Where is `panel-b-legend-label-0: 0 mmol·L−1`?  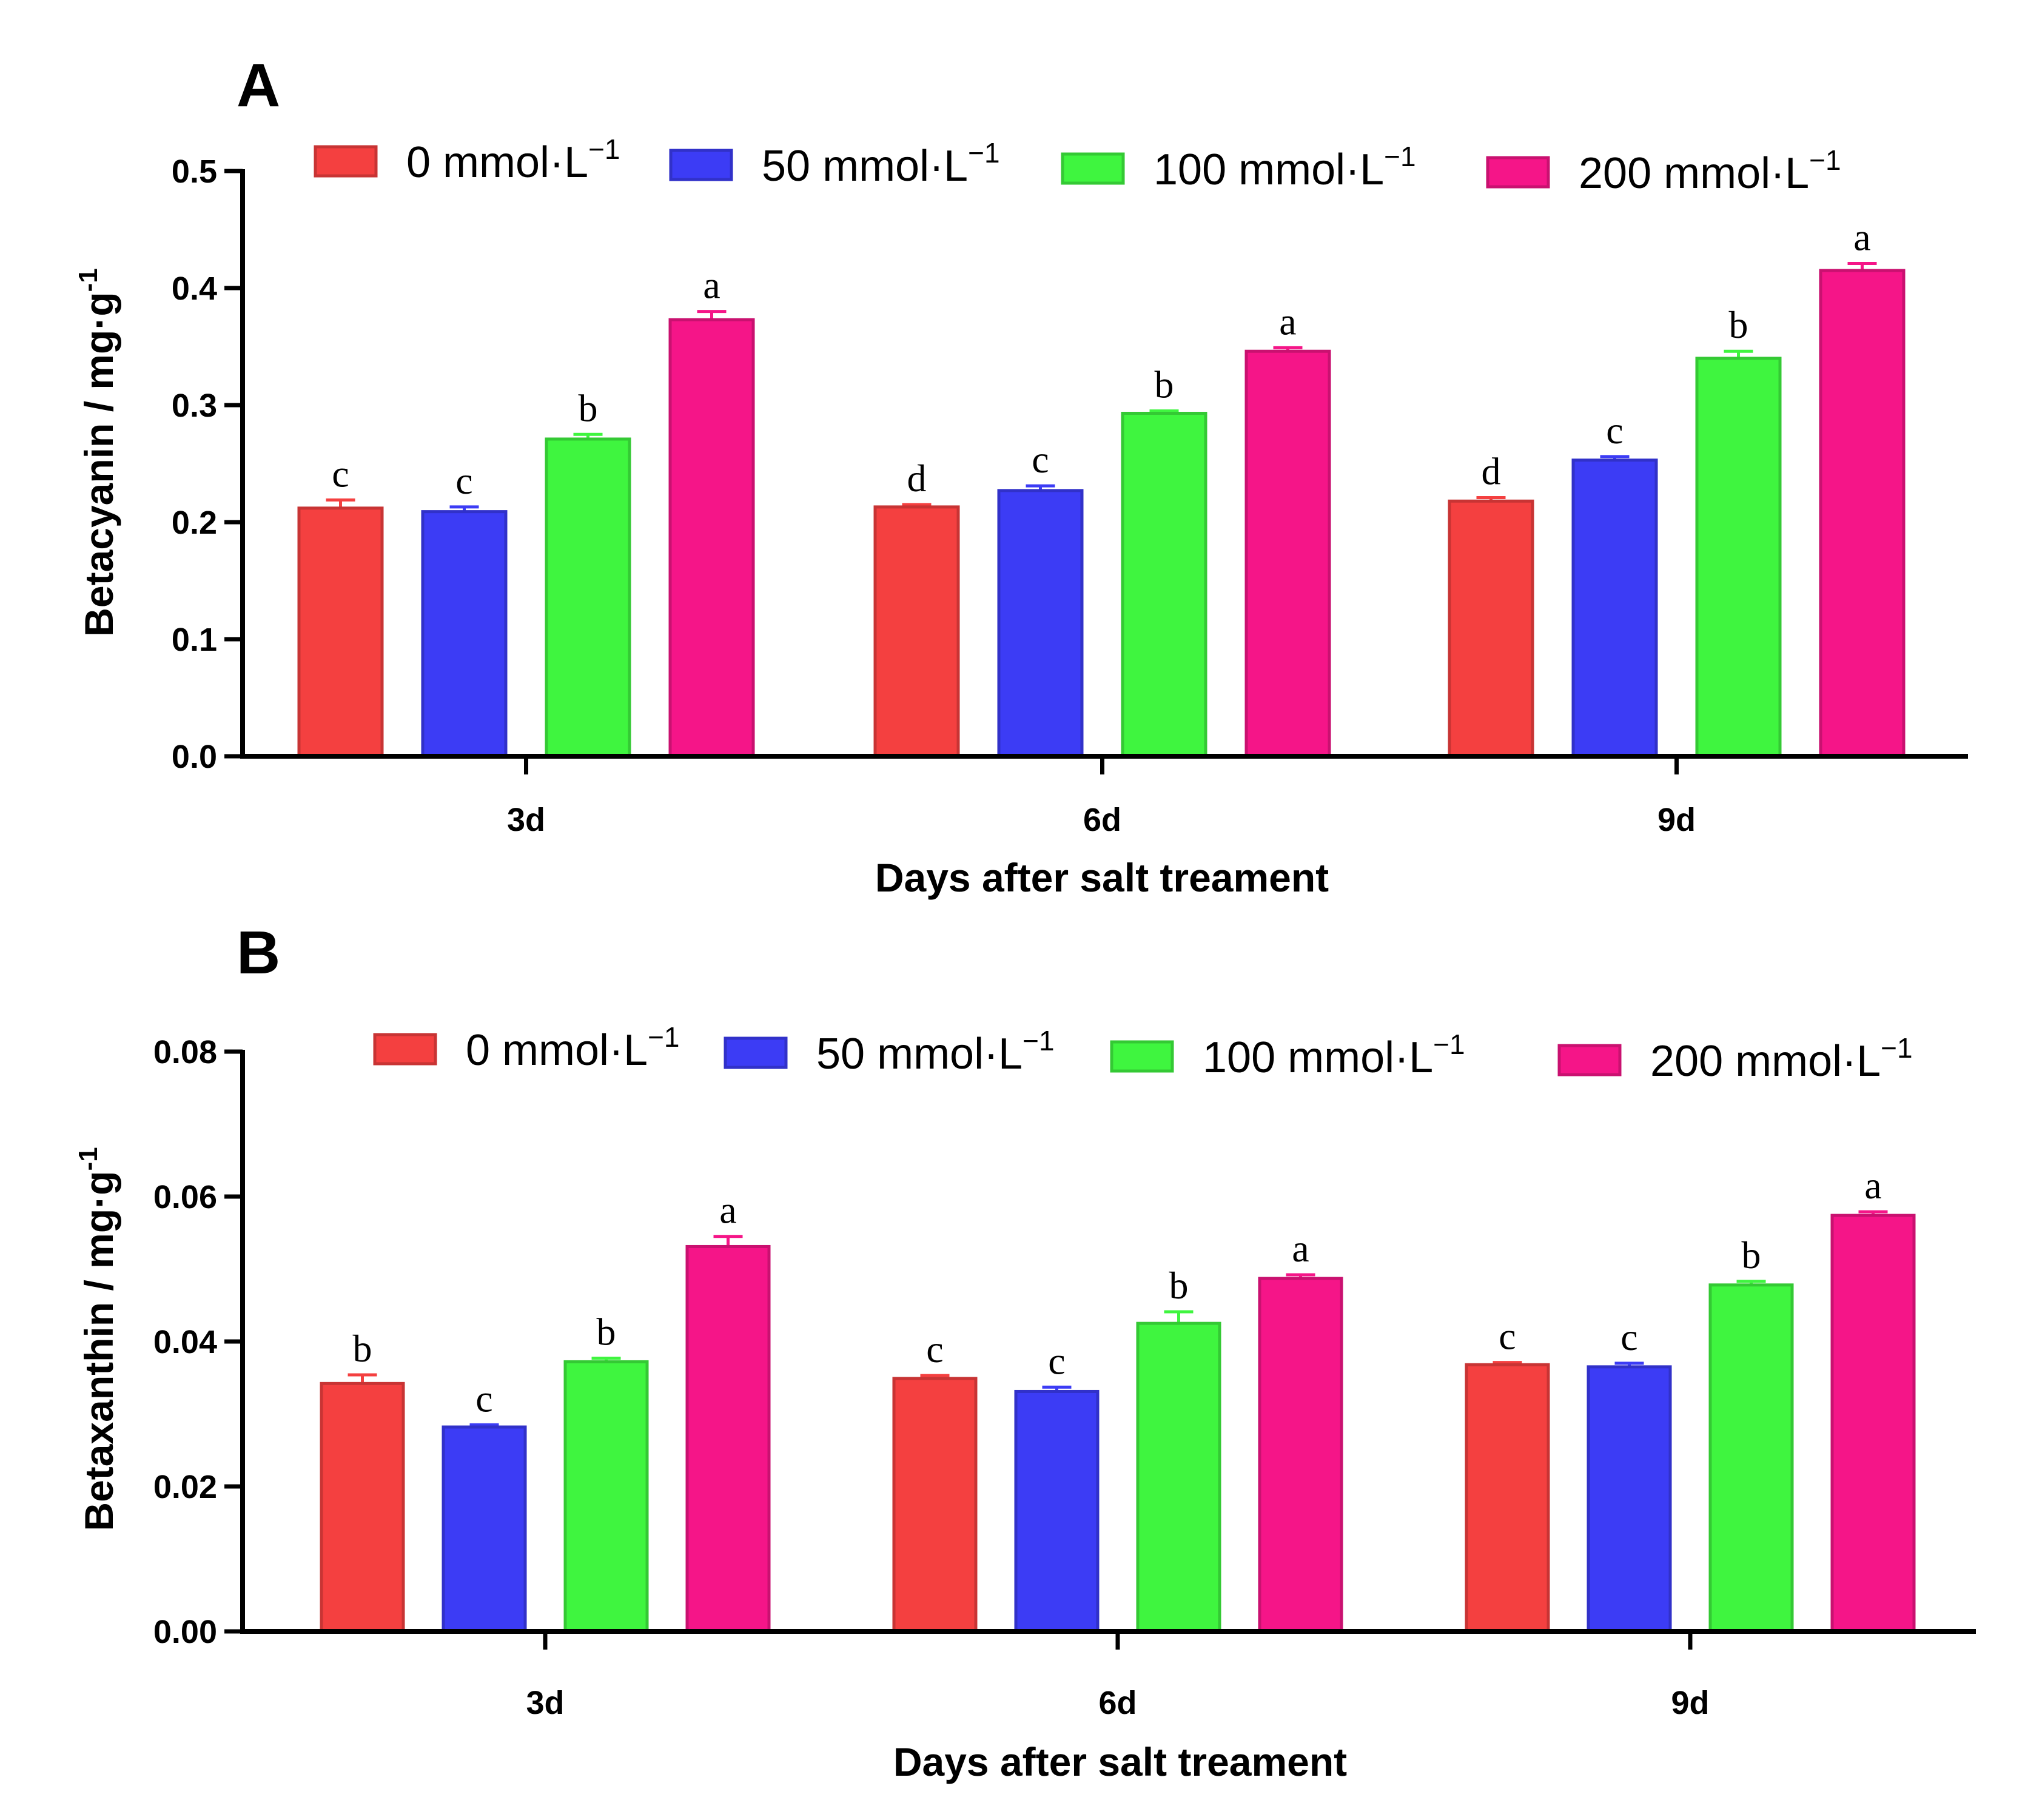 panel-b-legend-label-0: 0 mmol·L−1 is located at coordinates (573, 1048).